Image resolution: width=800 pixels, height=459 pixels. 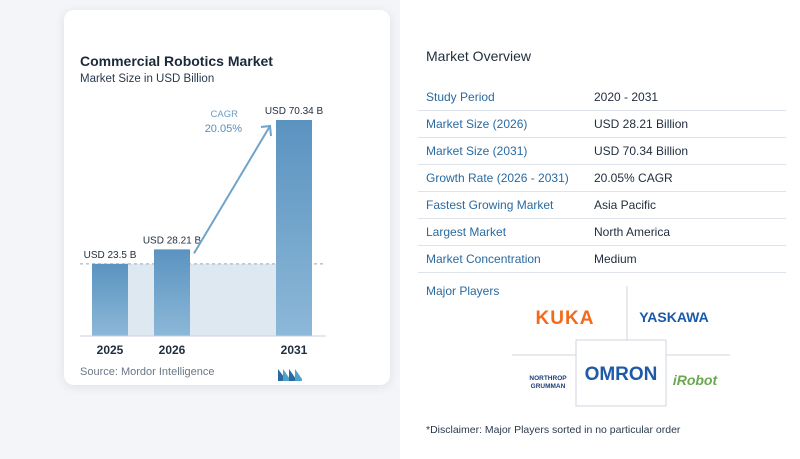 I want to click on overview-row-label: Market Size (2031), so click(x=477, y=151).